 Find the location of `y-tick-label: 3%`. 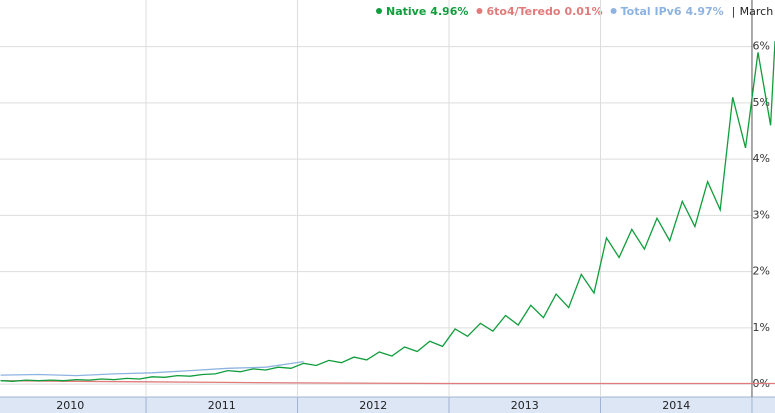

y-tick-label: 3% is located at coordinates (761, 214).